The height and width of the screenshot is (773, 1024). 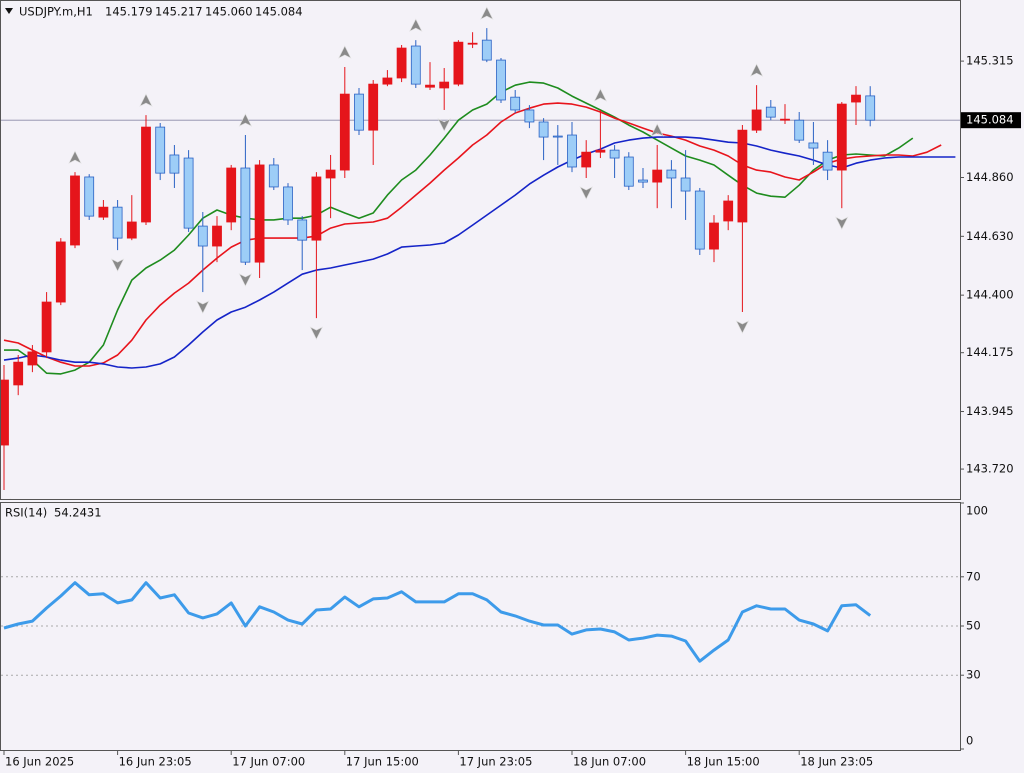 I want to click on y-tick-label: 144.175, so click(x=990, y=352).